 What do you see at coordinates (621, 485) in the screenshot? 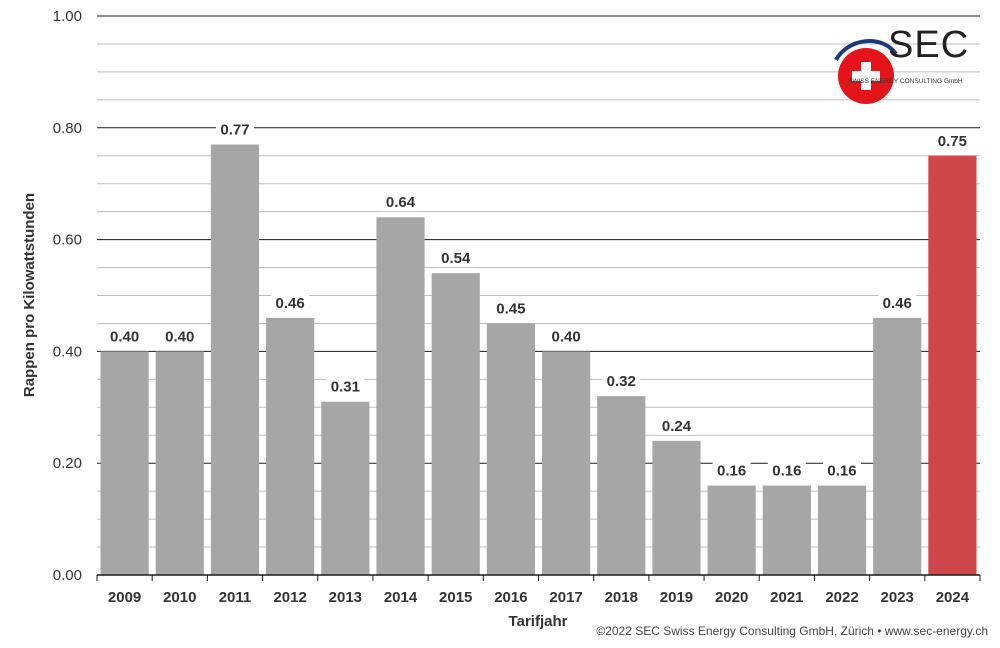
I see `bar-2018` at bounding box center [621, 485].